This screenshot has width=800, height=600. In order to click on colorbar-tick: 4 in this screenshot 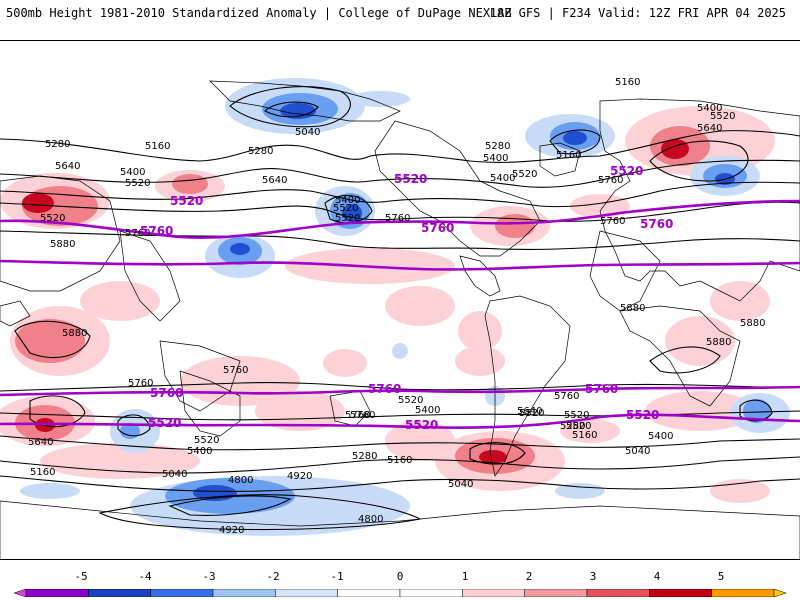, I will do `click(657, 576)`.